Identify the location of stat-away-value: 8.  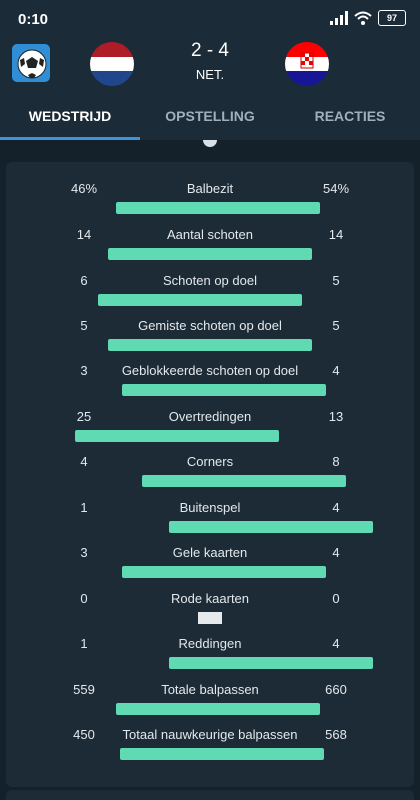
(336, 461).